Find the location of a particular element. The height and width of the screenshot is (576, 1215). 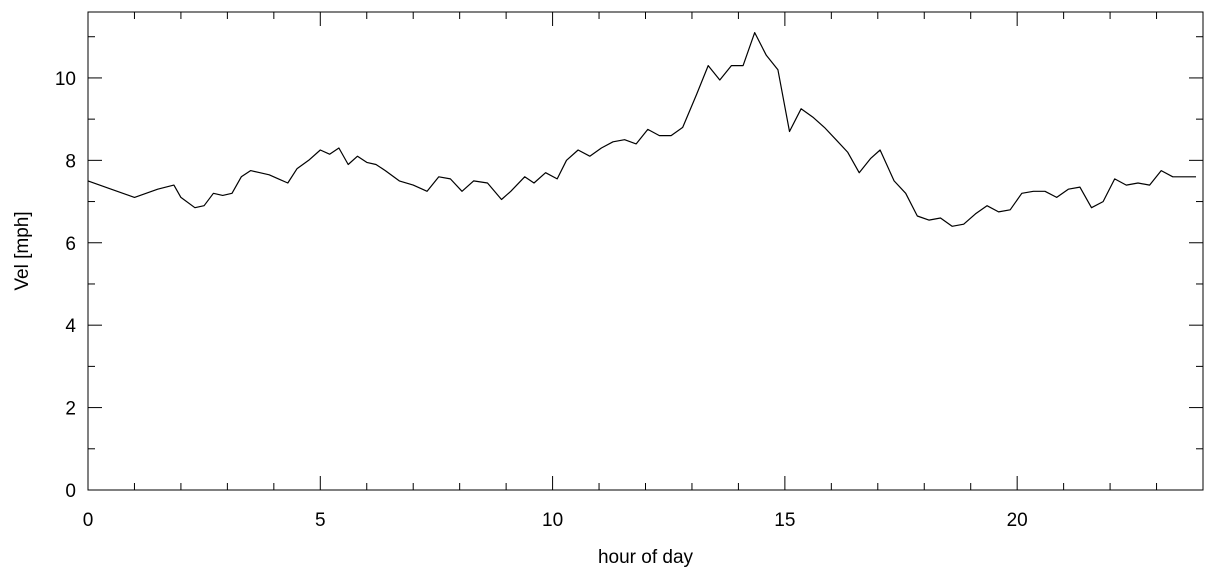

y-tick-label: 2 is located at coordinates (70, 409).